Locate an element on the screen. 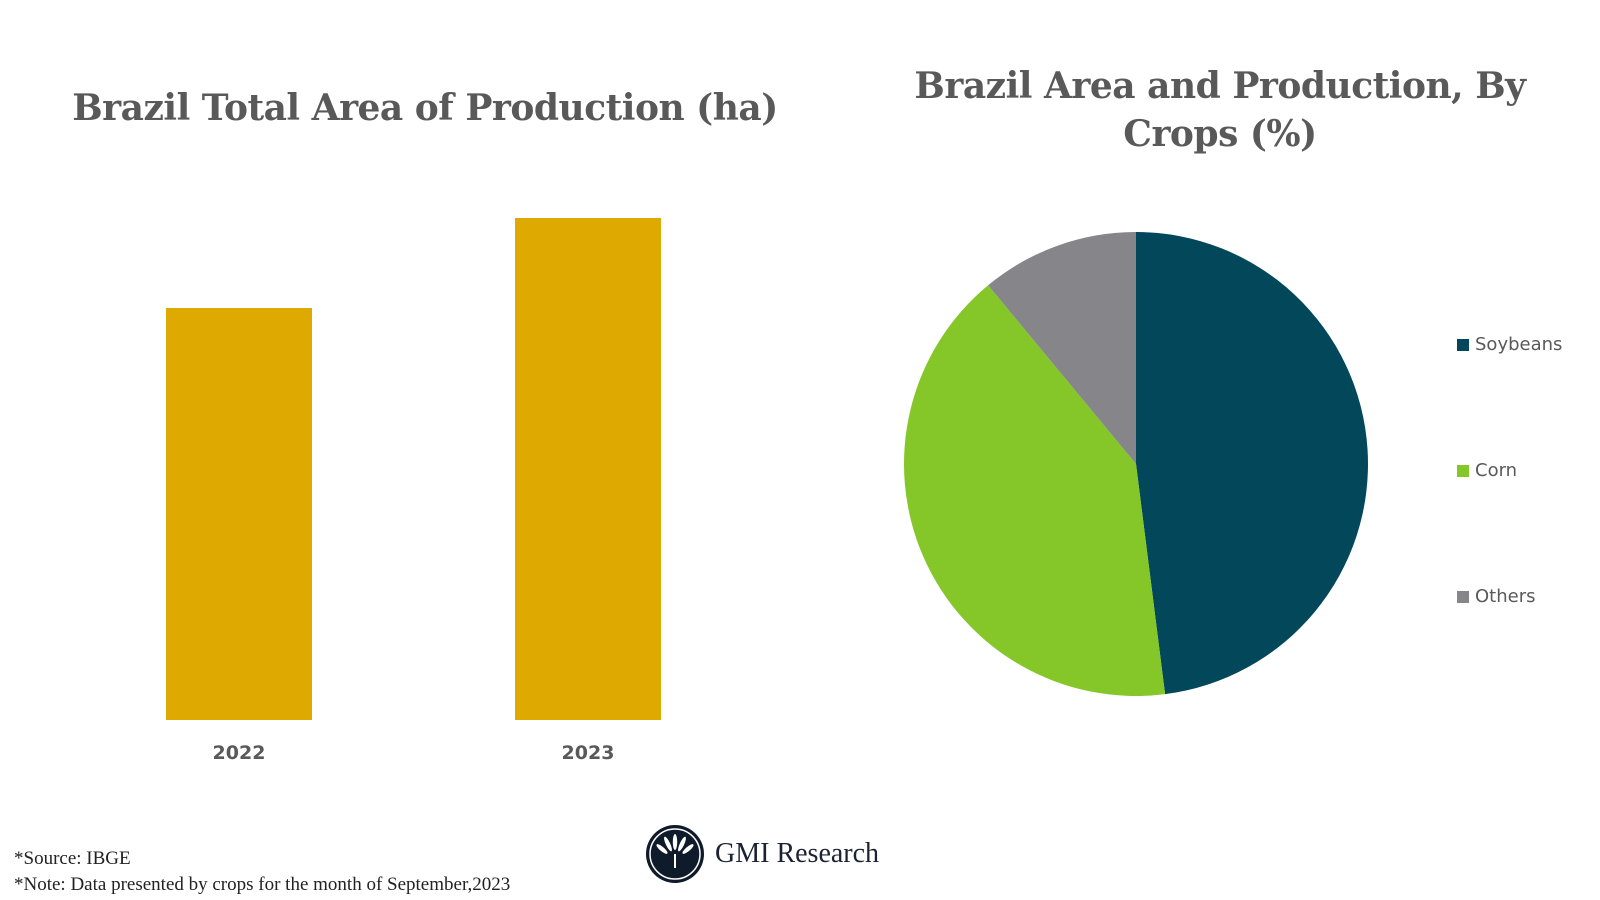 This screenshot has width=1600, height=900. legend-item-others: Others is located at coordinates (1496, 596).